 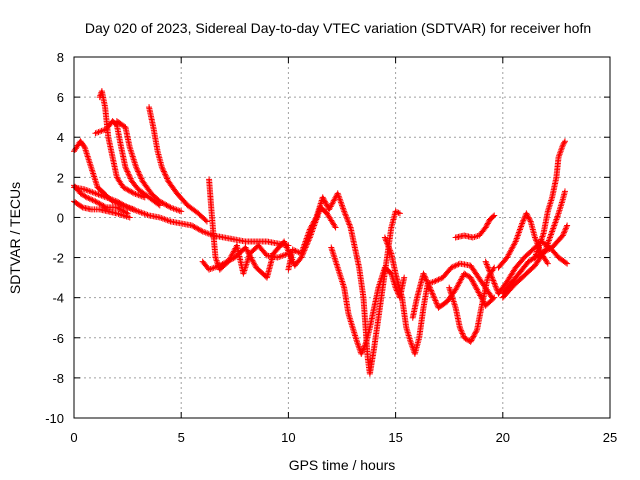 What do you see at coordinates (288, 437) in the screenshot?
I see `x-tick-label: 10` at bounding box center [288, 437].